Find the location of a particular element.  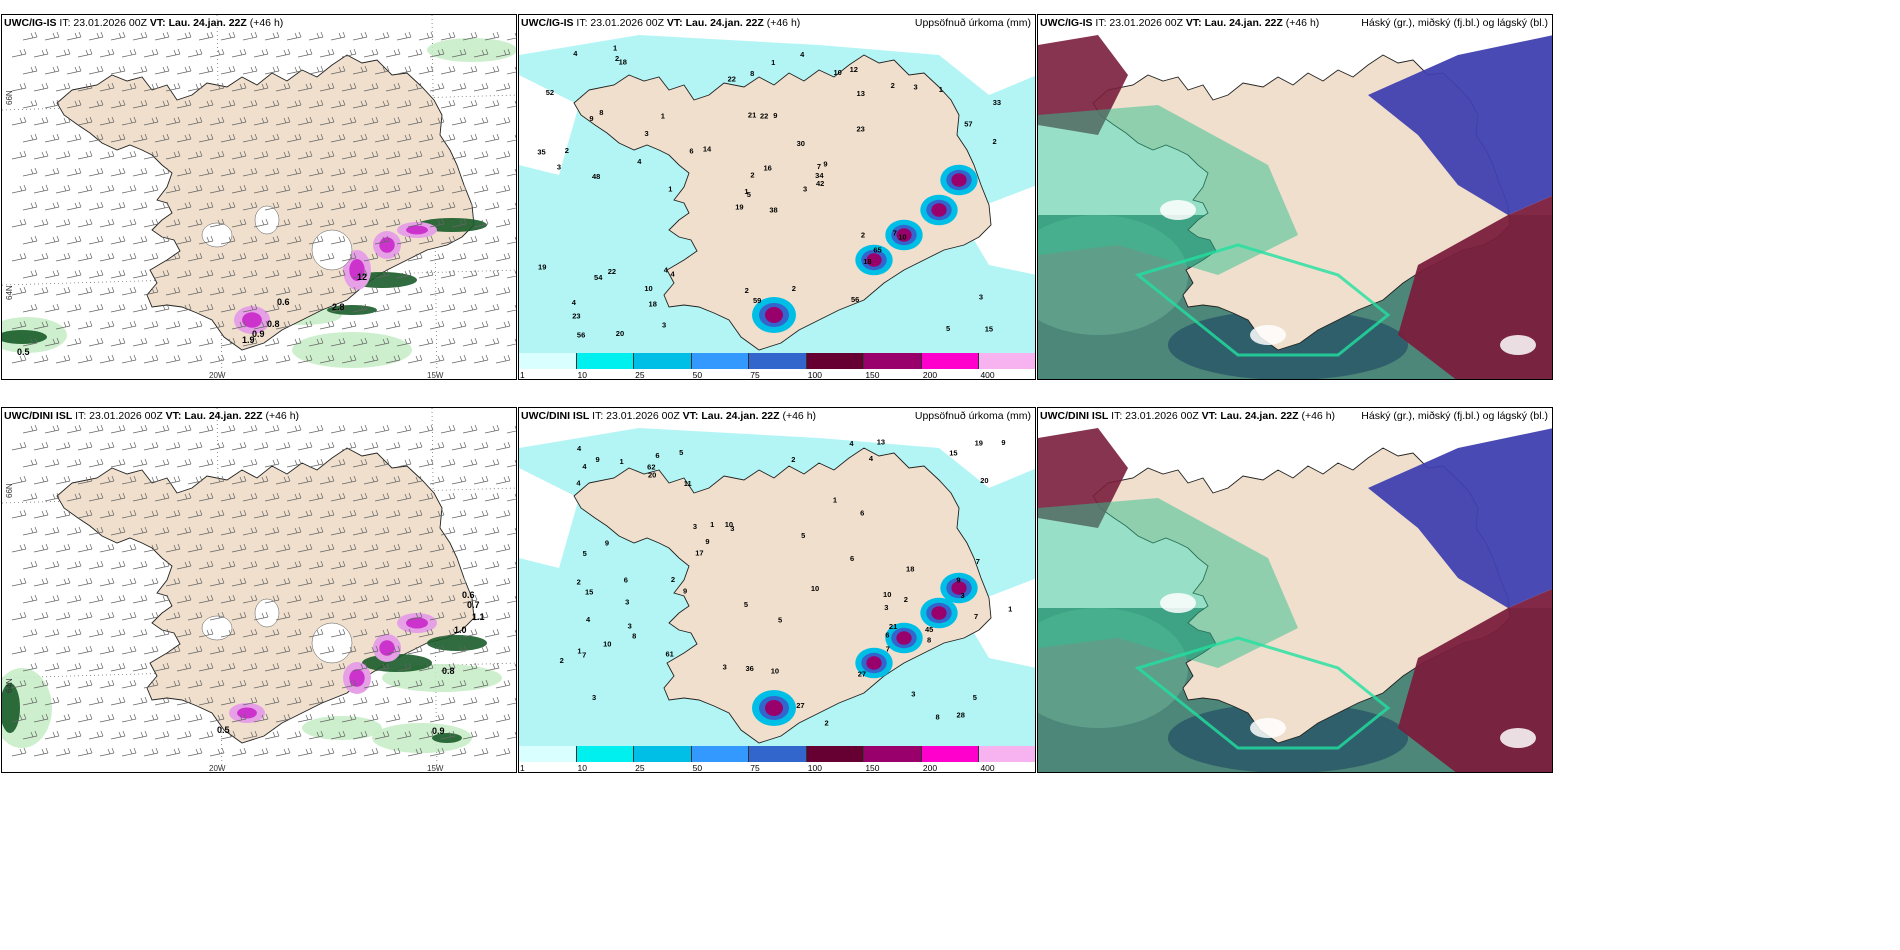

precip-value-label: 13 is located at coordinates (861, 93).